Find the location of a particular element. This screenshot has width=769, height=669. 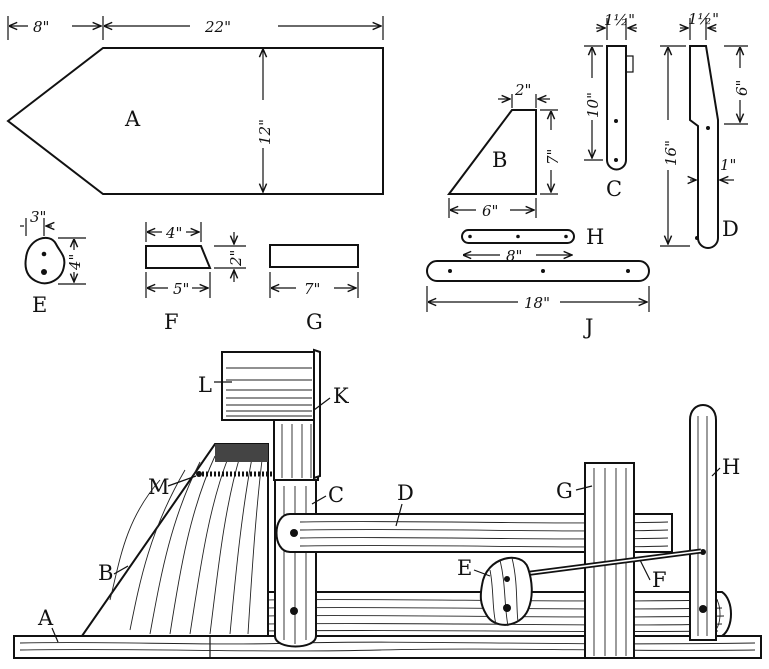

part-d: D 1½" 16" 6" 1" is located at coordinates (705, 129).